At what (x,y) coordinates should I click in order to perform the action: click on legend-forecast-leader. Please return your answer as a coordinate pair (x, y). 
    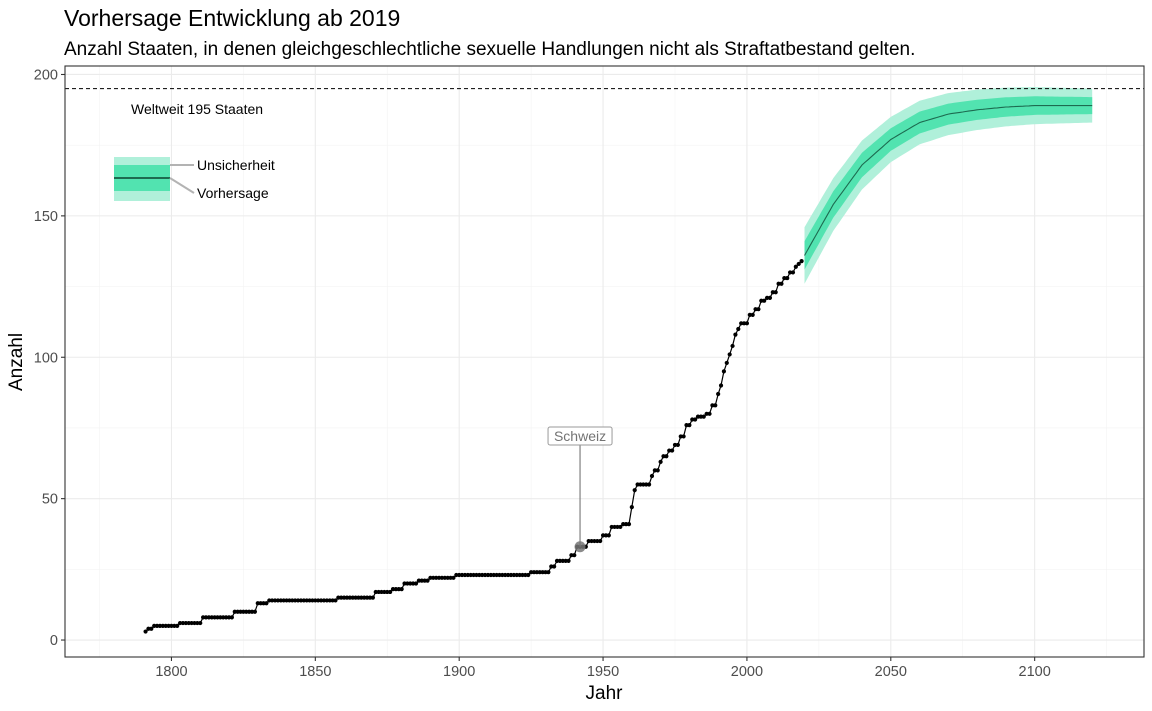
    Looking at the image, I should click on (182, 185).